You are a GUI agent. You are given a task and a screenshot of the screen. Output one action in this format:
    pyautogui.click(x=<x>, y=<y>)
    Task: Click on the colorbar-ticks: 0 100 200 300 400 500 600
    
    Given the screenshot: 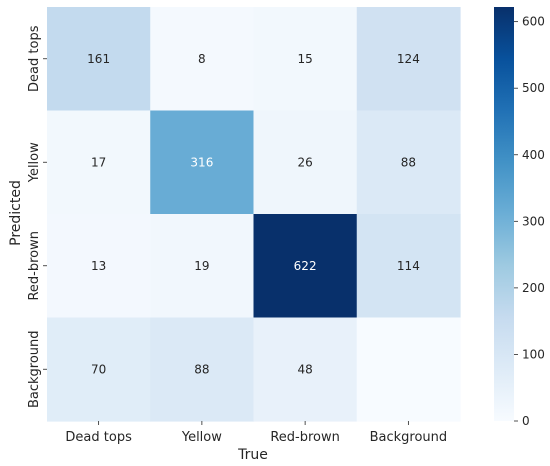 What is the action you would take?
    pyautogui.click(x=529, y=221)
    